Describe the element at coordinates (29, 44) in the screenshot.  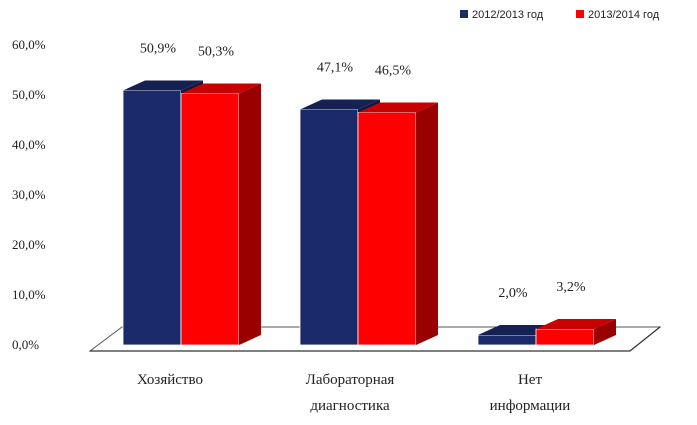
I see `y-tick-label: 60,0%` at that location.